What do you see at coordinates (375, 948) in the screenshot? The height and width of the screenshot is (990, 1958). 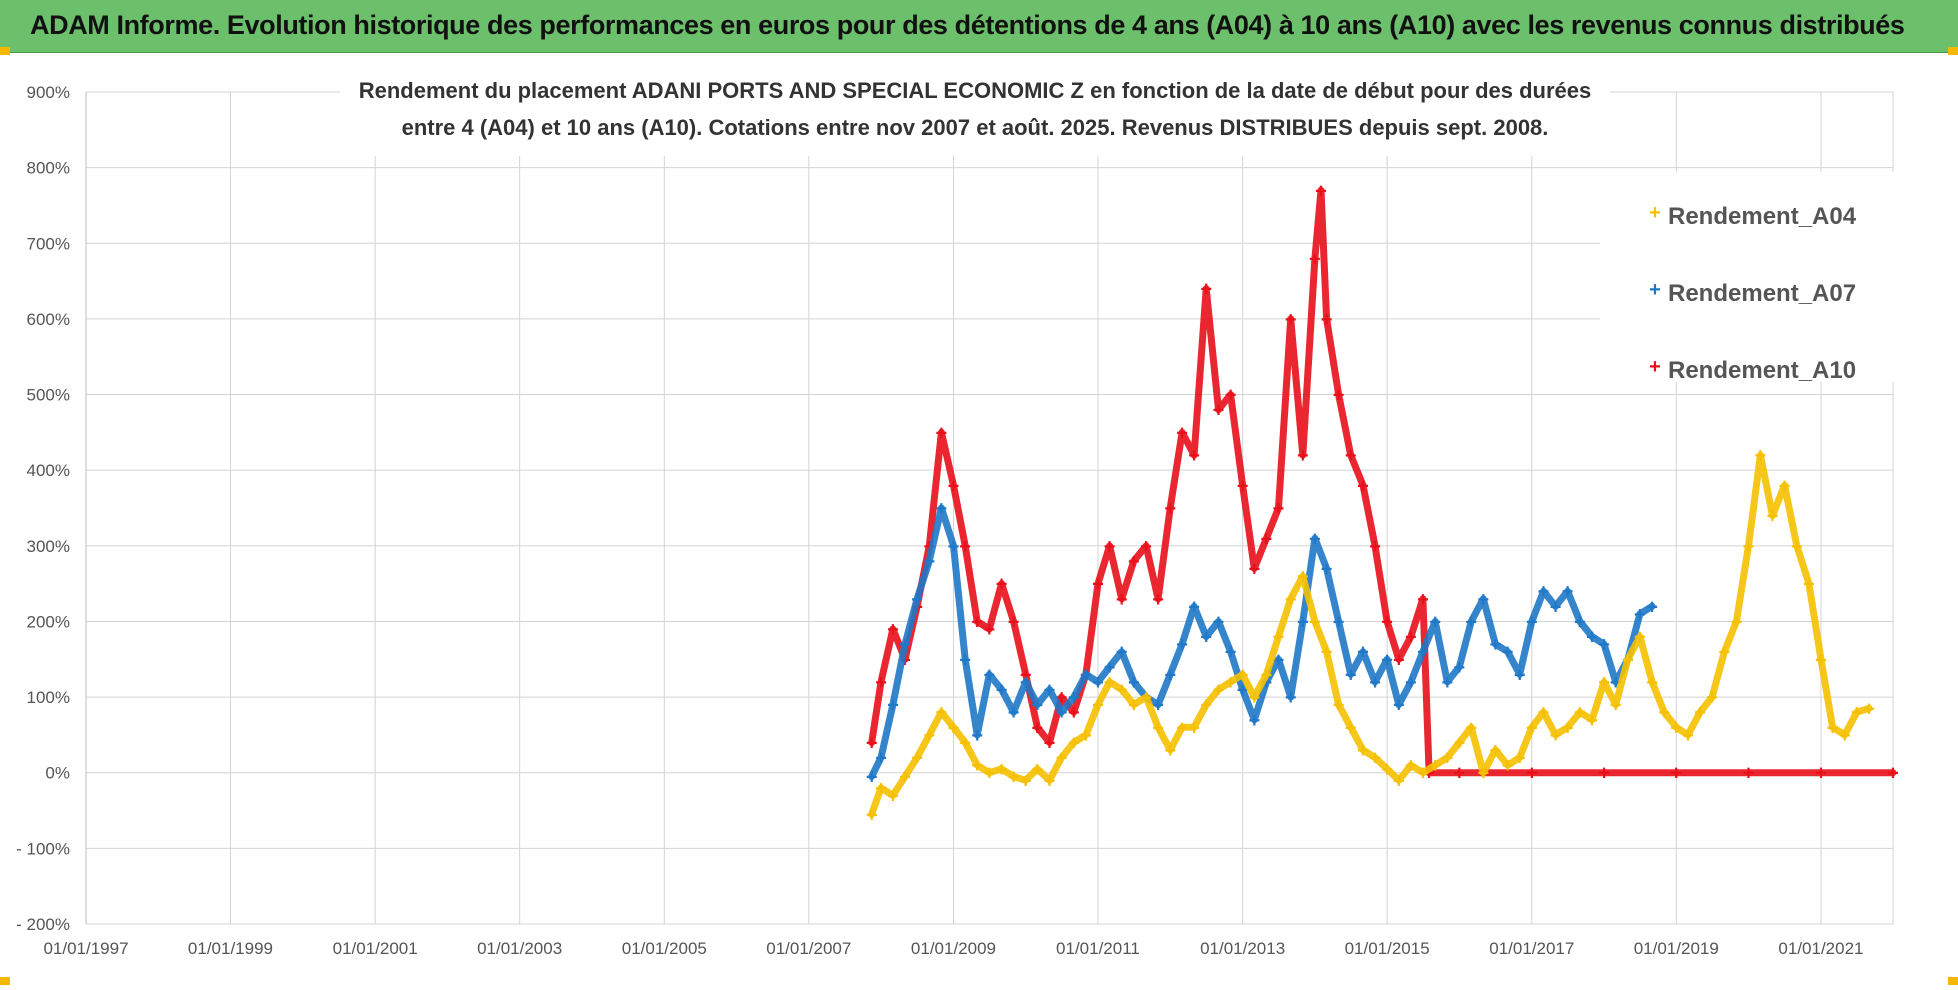 I see `x-tick-label: 01/01/2001` at bounding box center [375, 948].